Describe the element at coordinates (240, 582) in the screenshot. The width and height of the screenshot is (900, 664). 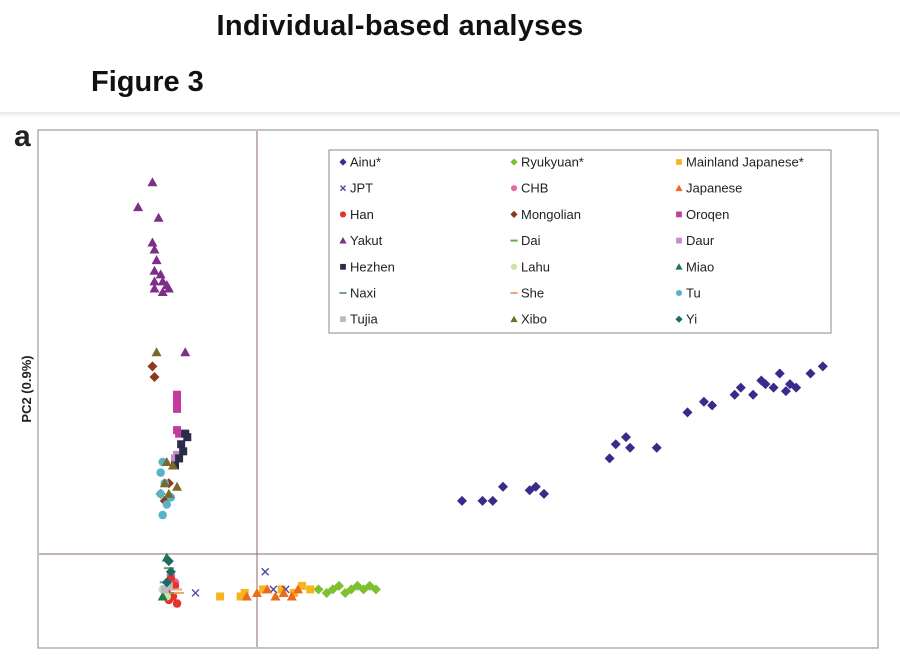
I see `series-jpt` at that location.